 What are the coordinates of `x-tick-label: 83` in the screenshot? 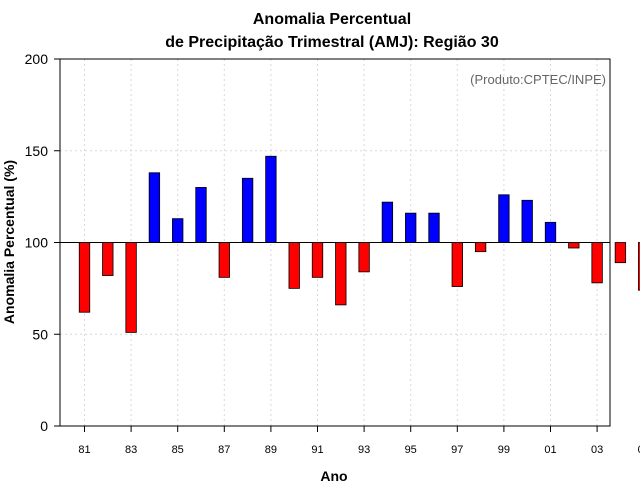 It's located at (131, 450).